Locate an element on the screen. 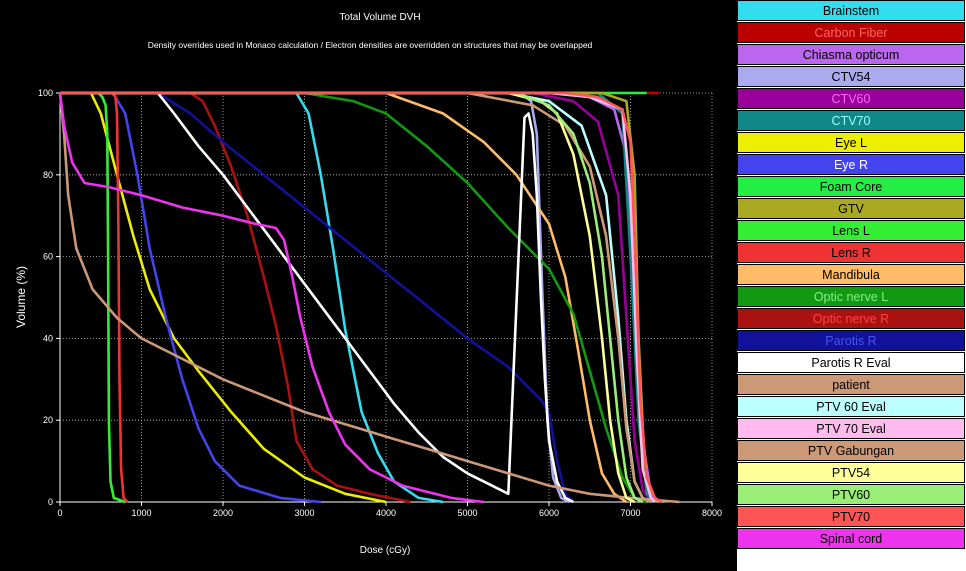 The width and height of the screenshot is (966, 571). legend-item-mandibula: Mandibula is located at coordinates (851, 274).